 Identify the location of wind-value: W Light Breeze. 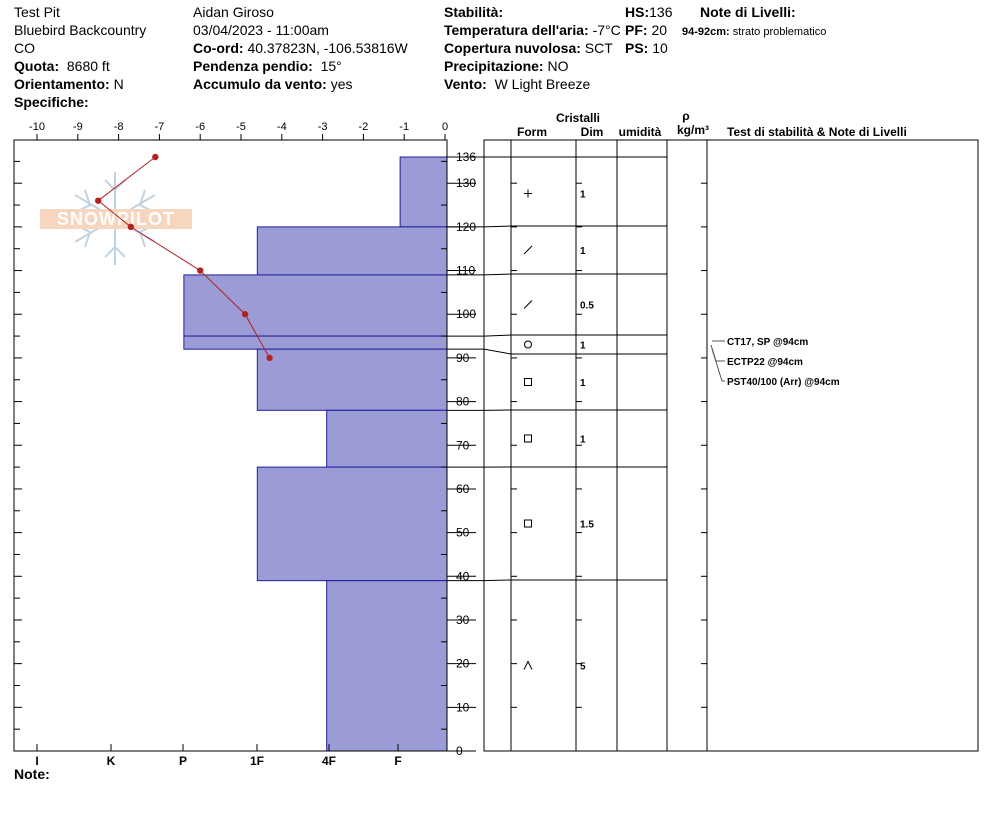
(542, 84).